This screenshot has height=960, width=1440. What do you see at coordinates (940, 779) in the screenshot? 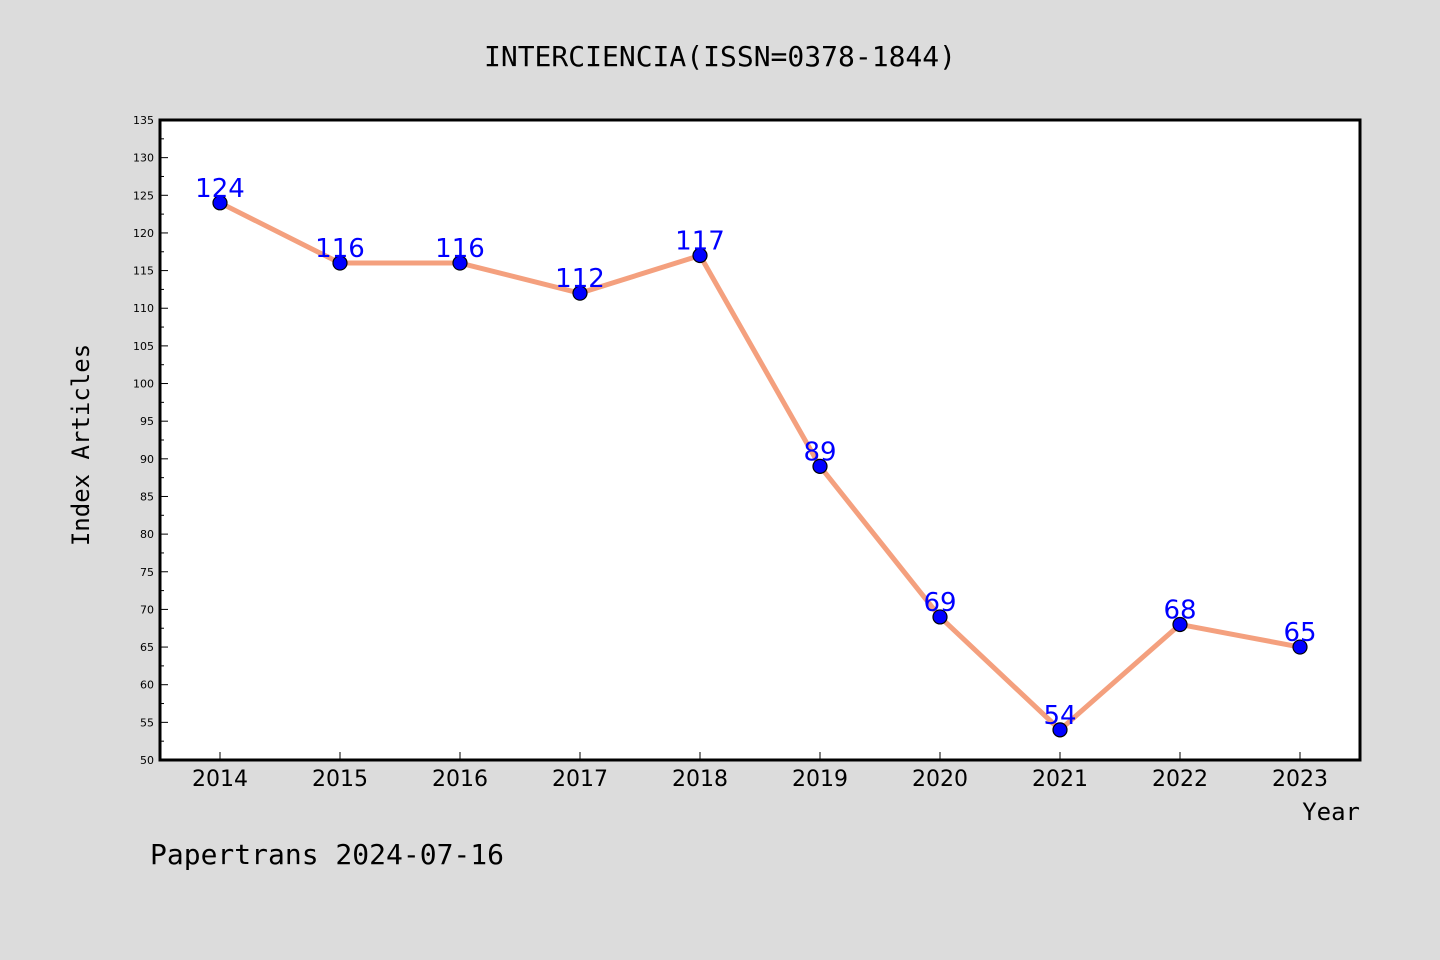
I see `x-tick-label: 2020` at bounding box center [940, 779].